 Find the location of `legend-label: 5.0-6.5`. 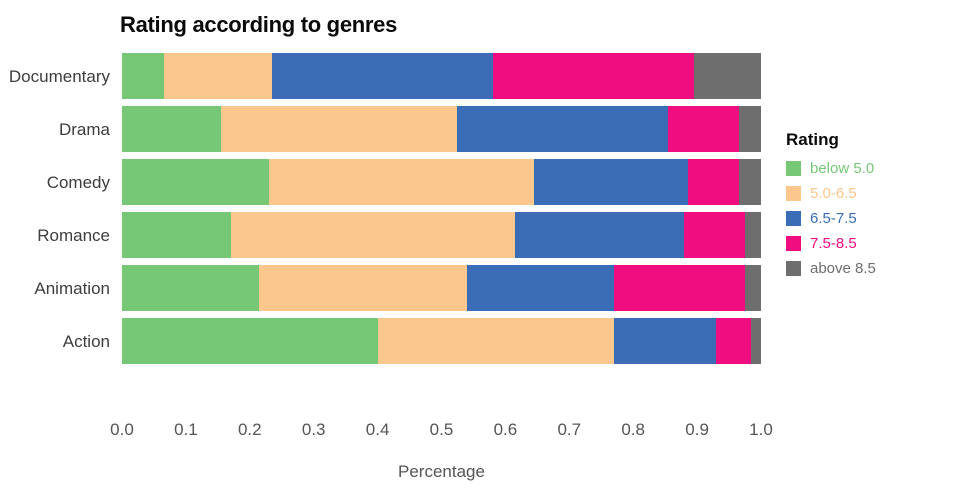

legend-label: 5.0-6.5 is located at coordinates (833, 193).